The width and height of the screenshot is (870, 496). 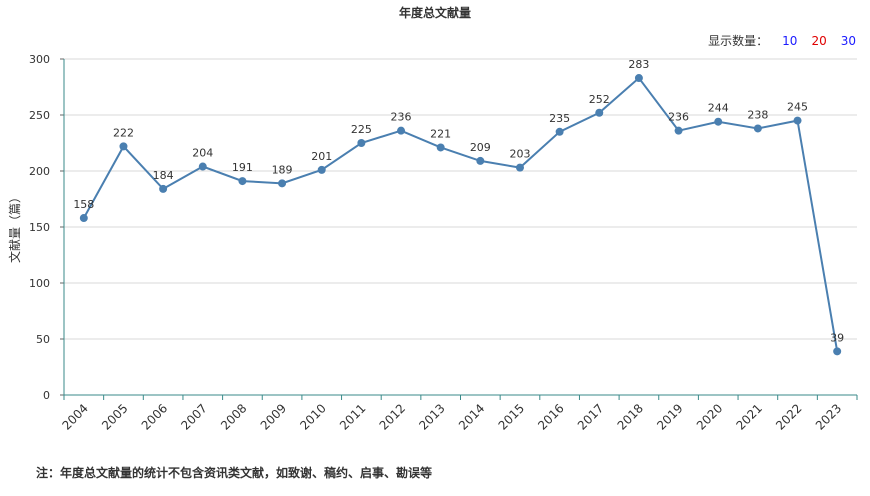 What do you see at coordinates (511, 416) in the screenshot?
I see `x-tick-label: 2015` at bounding box center [511, 416].